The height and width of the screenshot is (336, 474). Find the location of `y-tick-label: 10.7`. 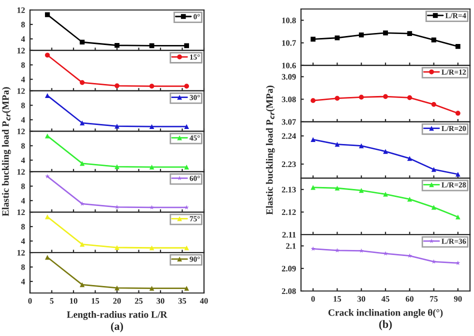

y-tick-label: 10.7 is located at coordinates (289, 43).